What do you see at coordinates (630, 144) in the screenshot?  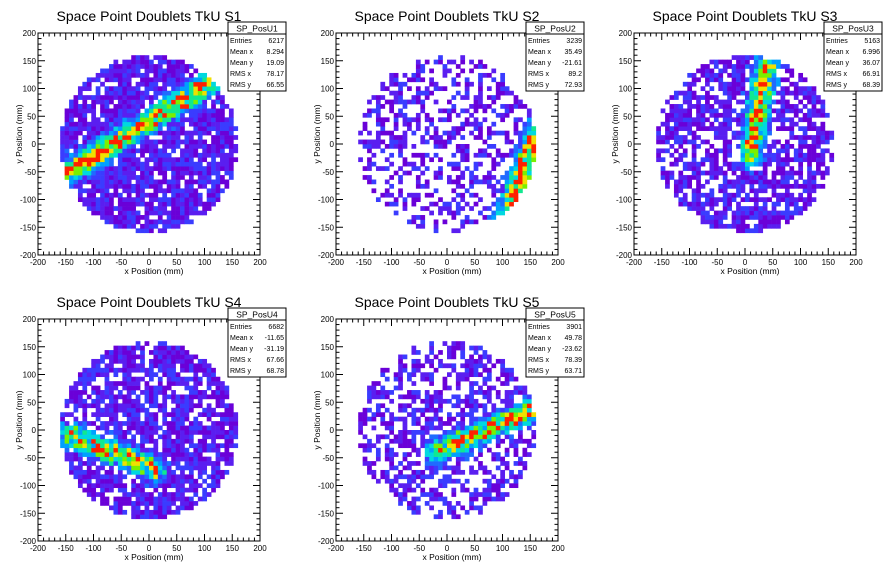 I see `y-tick-label: 0` at bounding box center [630, 144].